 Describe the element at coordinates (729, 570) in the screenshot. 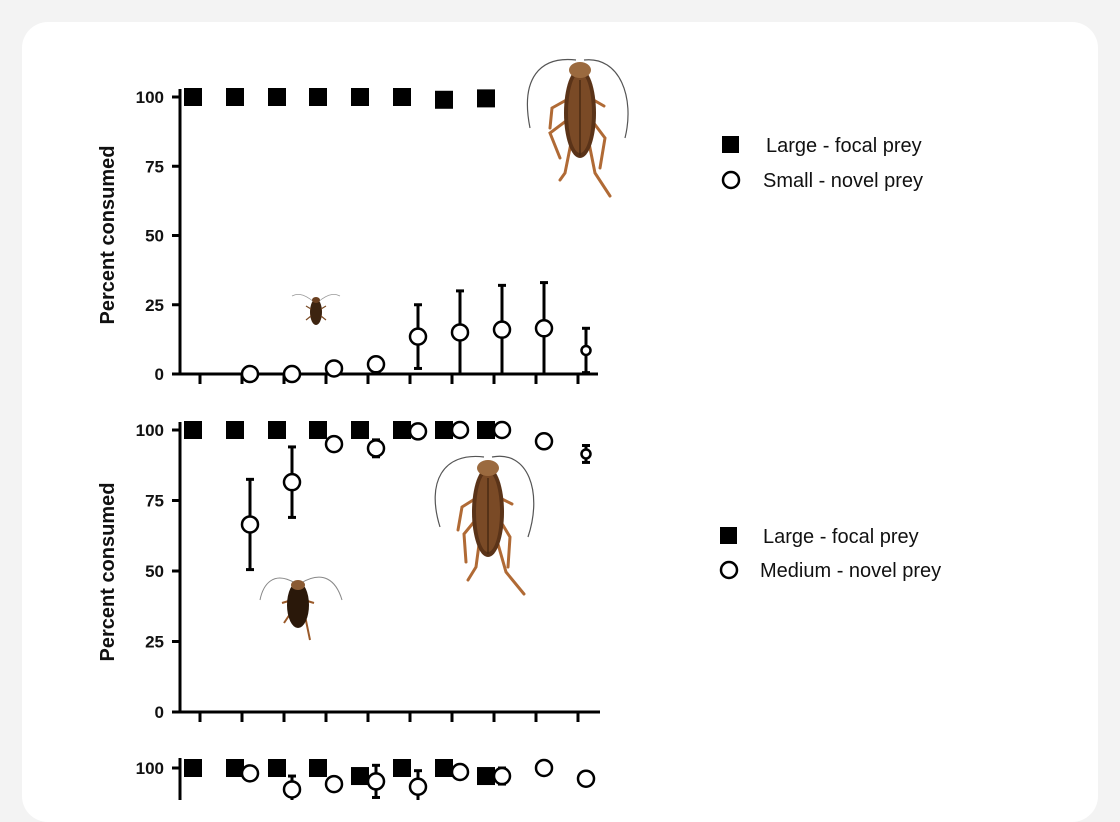

I see `legend-2-circle-marker` at that location.